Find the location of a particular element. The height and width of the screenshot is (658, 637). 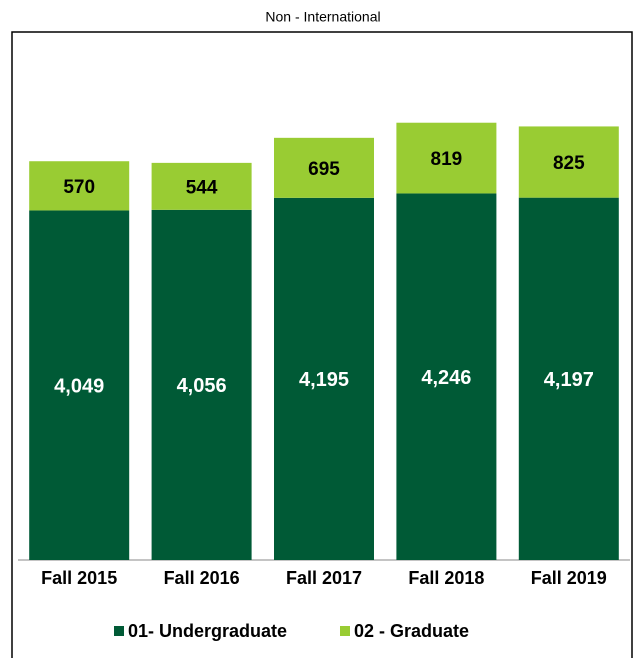

value-label: 4,246 is located at coordinates (446, 378).